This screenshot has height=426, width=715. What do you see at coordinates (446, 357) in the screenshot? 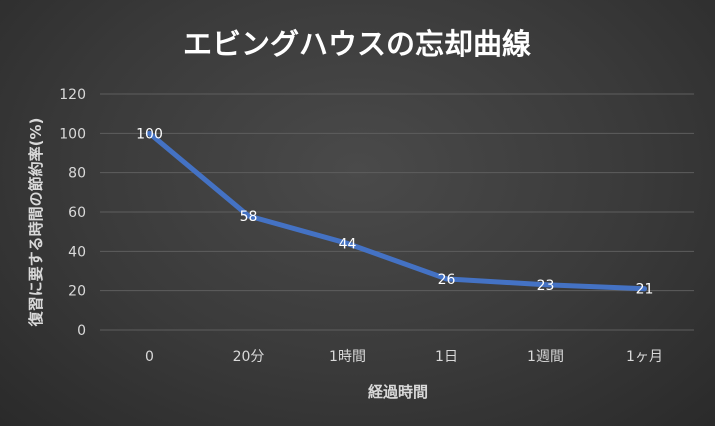
I see `x-tick-label: 1日` at bounding box center [446, 357].